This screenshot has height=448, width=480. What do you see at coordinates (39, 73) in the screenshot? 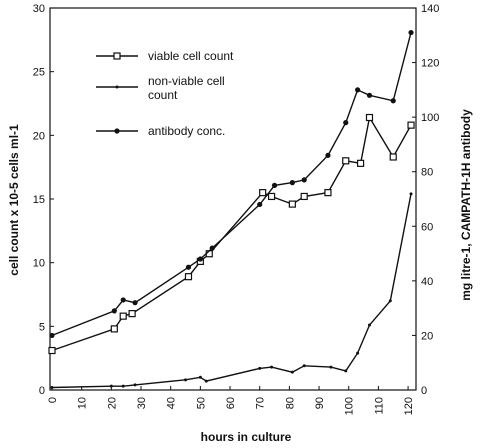
I see `left-y-tick-label: 25` at bounding box center [39, 73].